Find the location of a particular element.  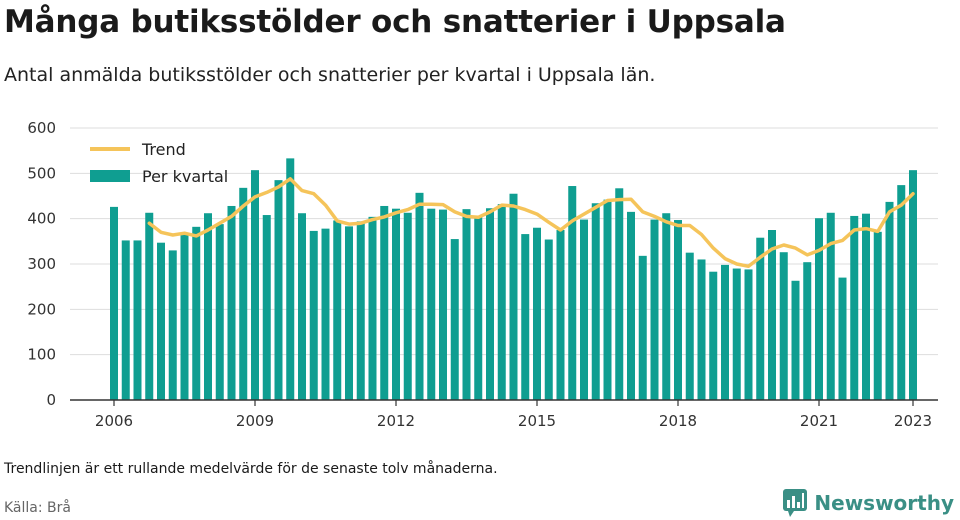

y-tick-label: 400 is located at coordinates (41, 219).